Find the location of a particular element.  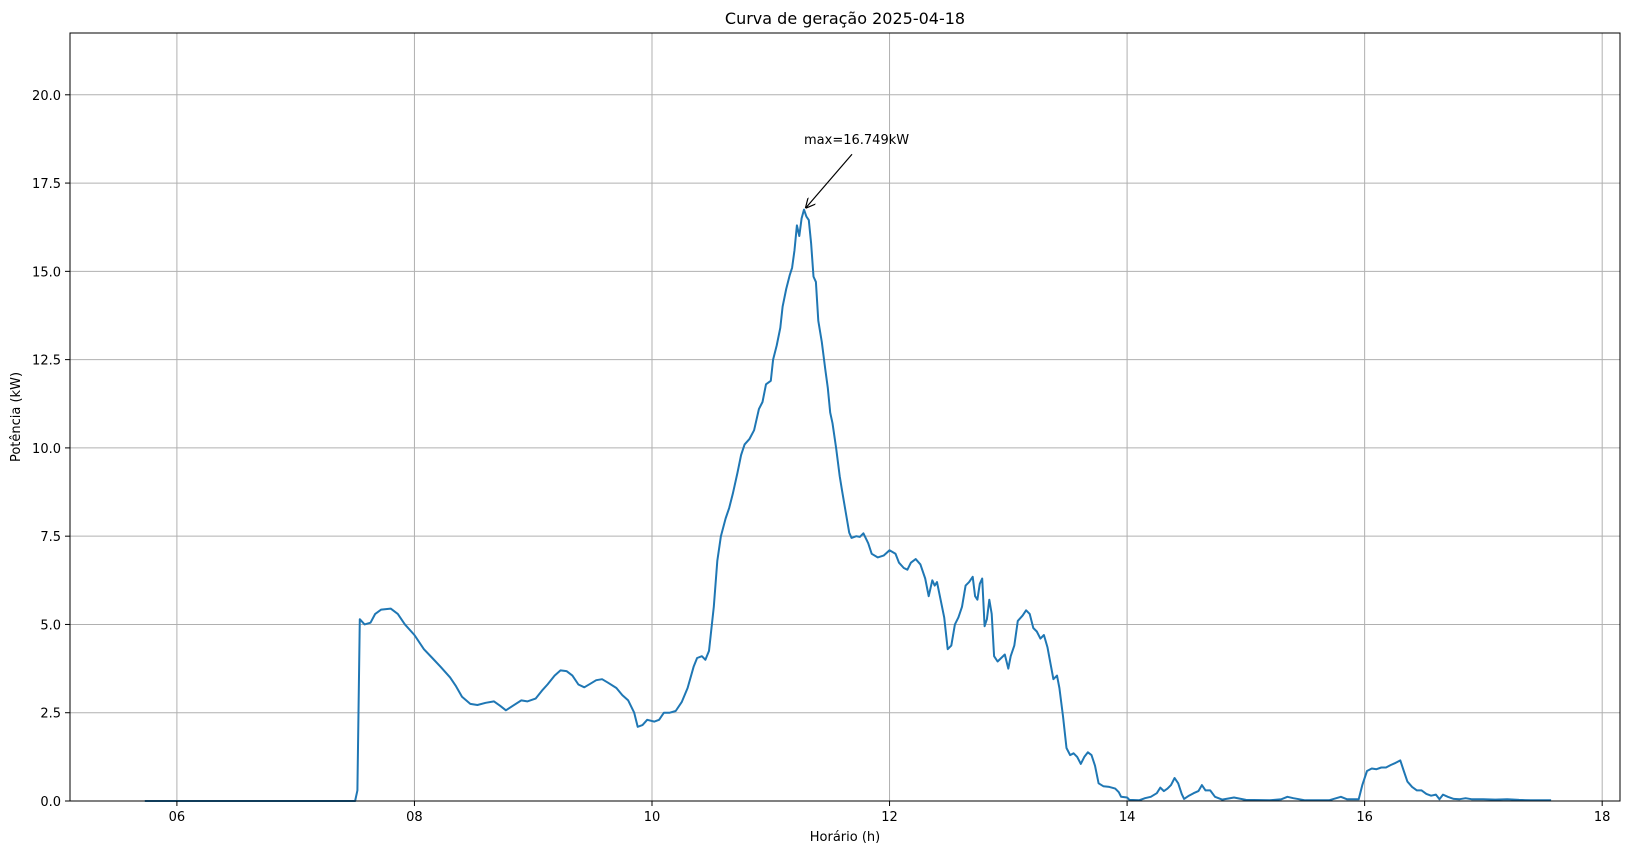

annotations: max=16.749kW is located at coordinates (856, 170).